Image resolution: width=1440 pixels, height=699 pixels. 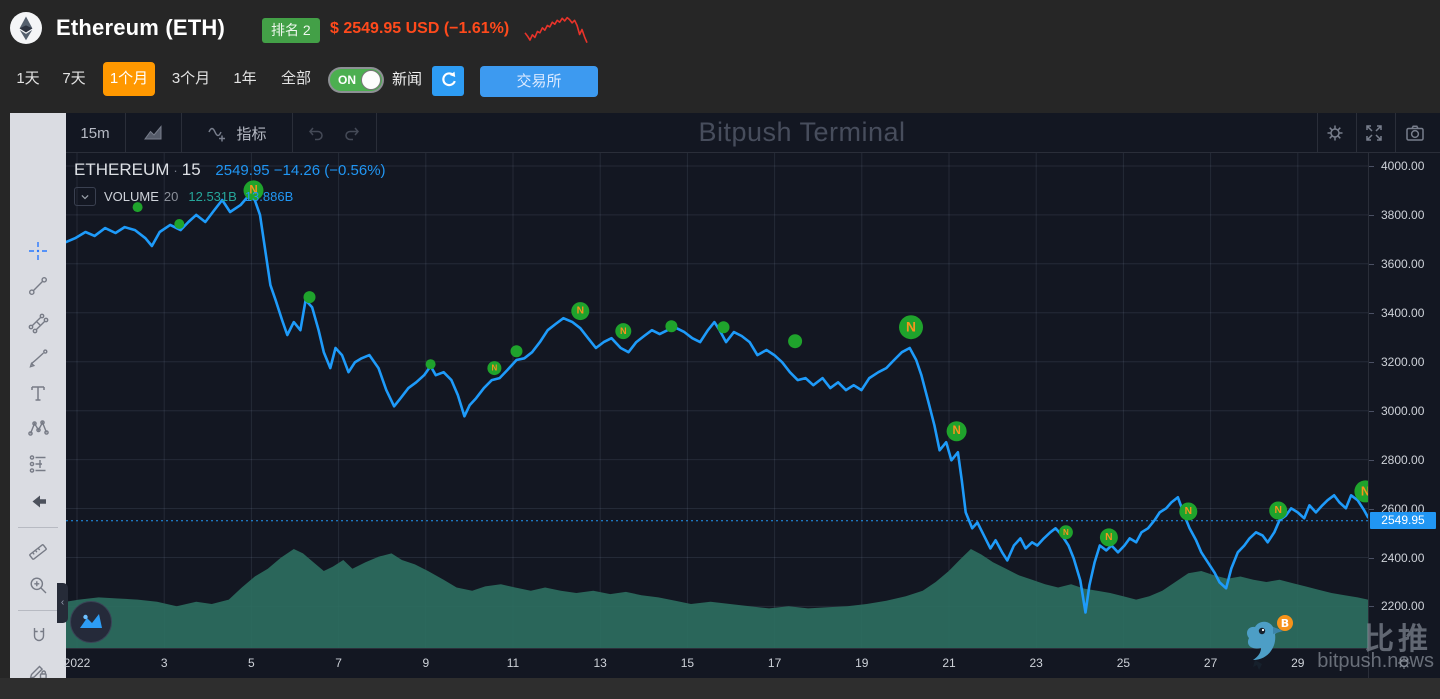 What do you see at coordinates (1415, 133) in the screenshot?
I see `screenshot-camera-button` at bounding box center [1415, 133].